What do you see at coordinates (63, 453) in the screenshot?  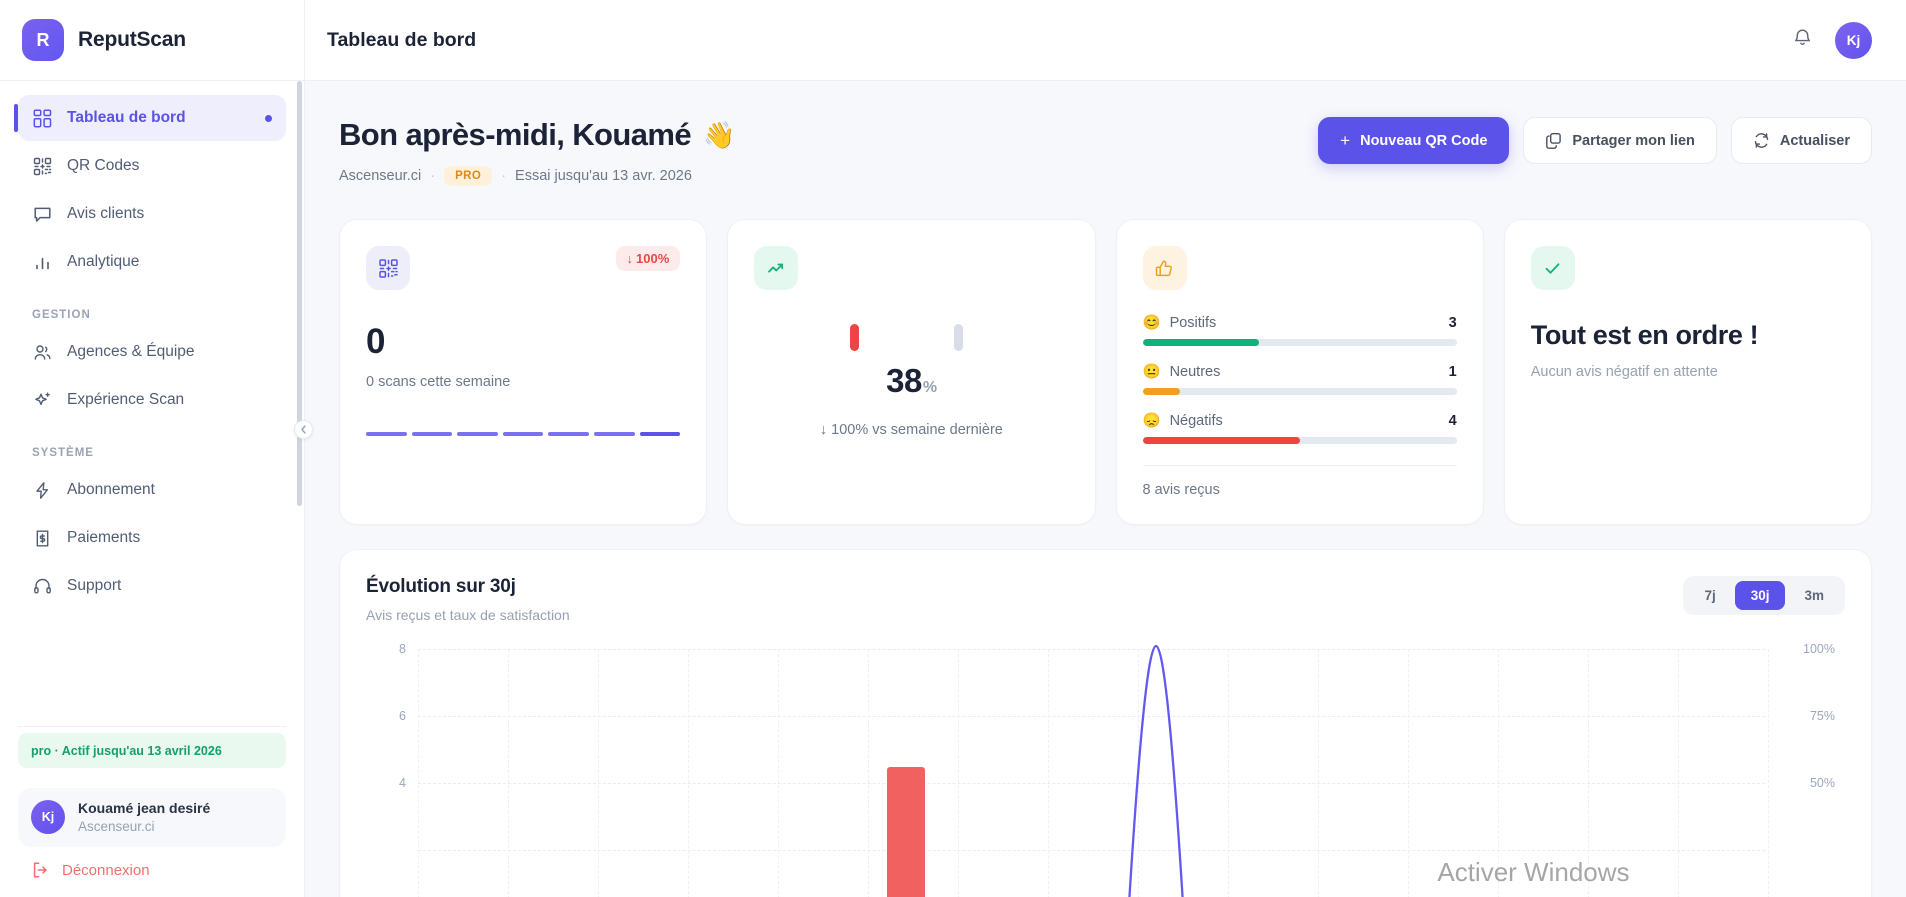 I see `sidebar-group-systeme: SYSTÈME` at bounding box center [63, 453].